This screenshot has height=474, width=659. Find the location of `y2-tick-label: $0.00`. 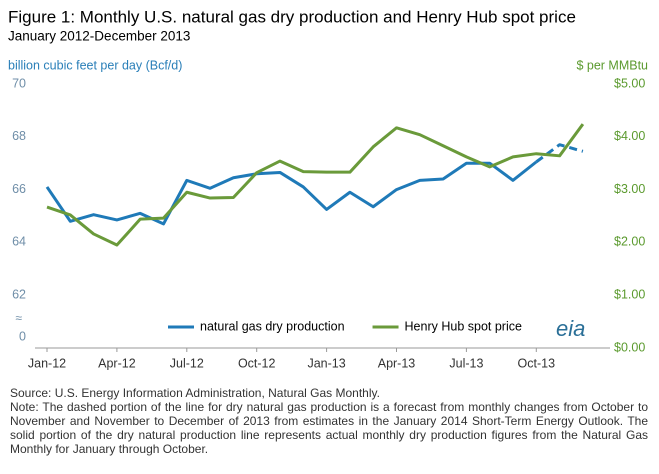

y2-tick-label: $0.00 is located at coordinates (629, 347).